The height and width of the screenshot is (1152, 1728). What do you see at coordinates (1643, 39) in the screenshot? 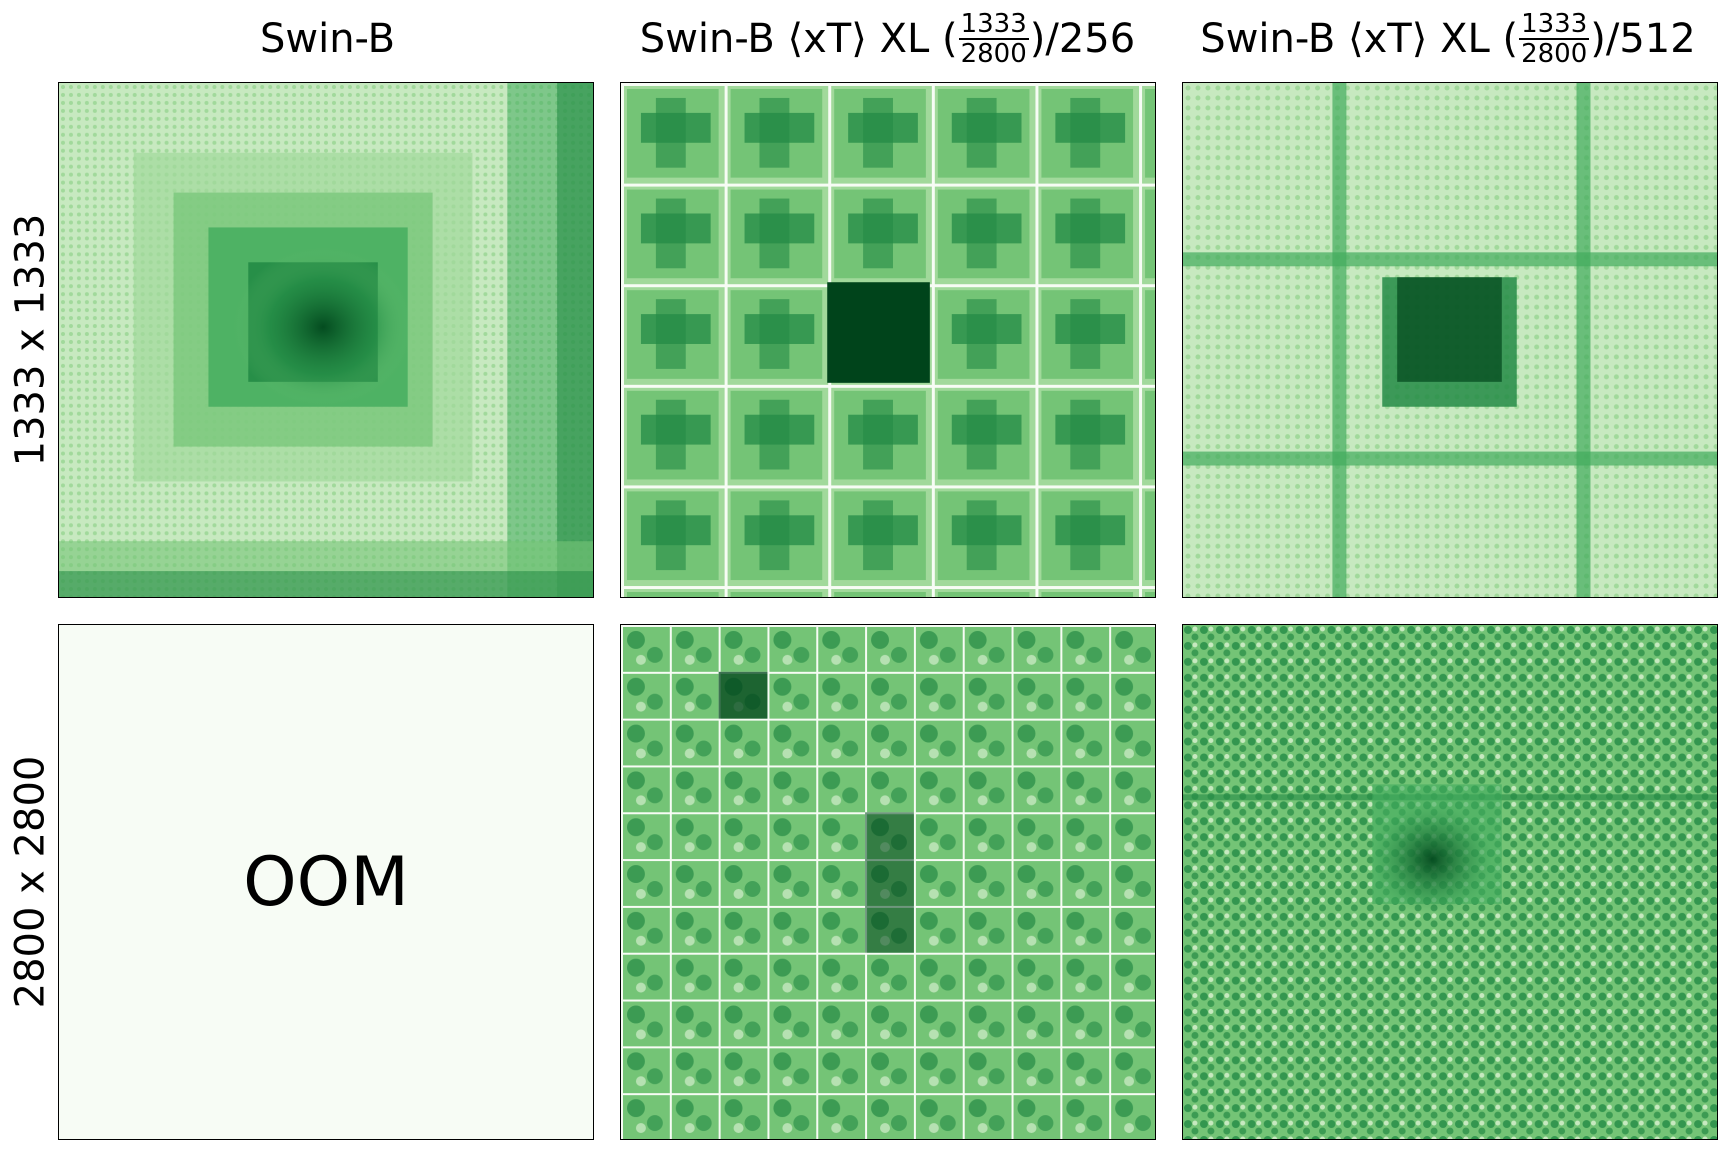
I see `column-title-suffix: )/512` at bounding box center [1643, 39].